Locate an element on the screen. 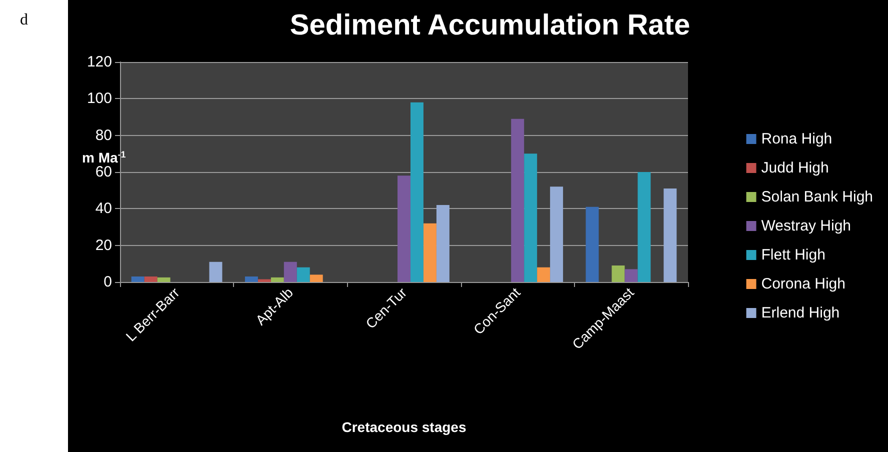 The height and width of the screenshot is (452, 888). legend-label: Rona High is located at coordinates (796, 139).